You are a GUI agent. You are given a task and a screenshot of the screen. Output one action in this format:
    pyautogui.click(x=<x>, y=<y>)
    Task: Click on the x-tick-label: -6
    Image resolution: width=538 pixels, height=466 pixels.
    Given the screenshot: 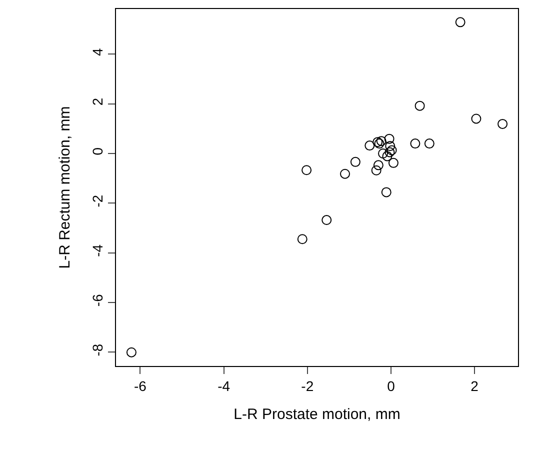 What is the action you would take?
    pyautogui.click(x=140, y=386)
    